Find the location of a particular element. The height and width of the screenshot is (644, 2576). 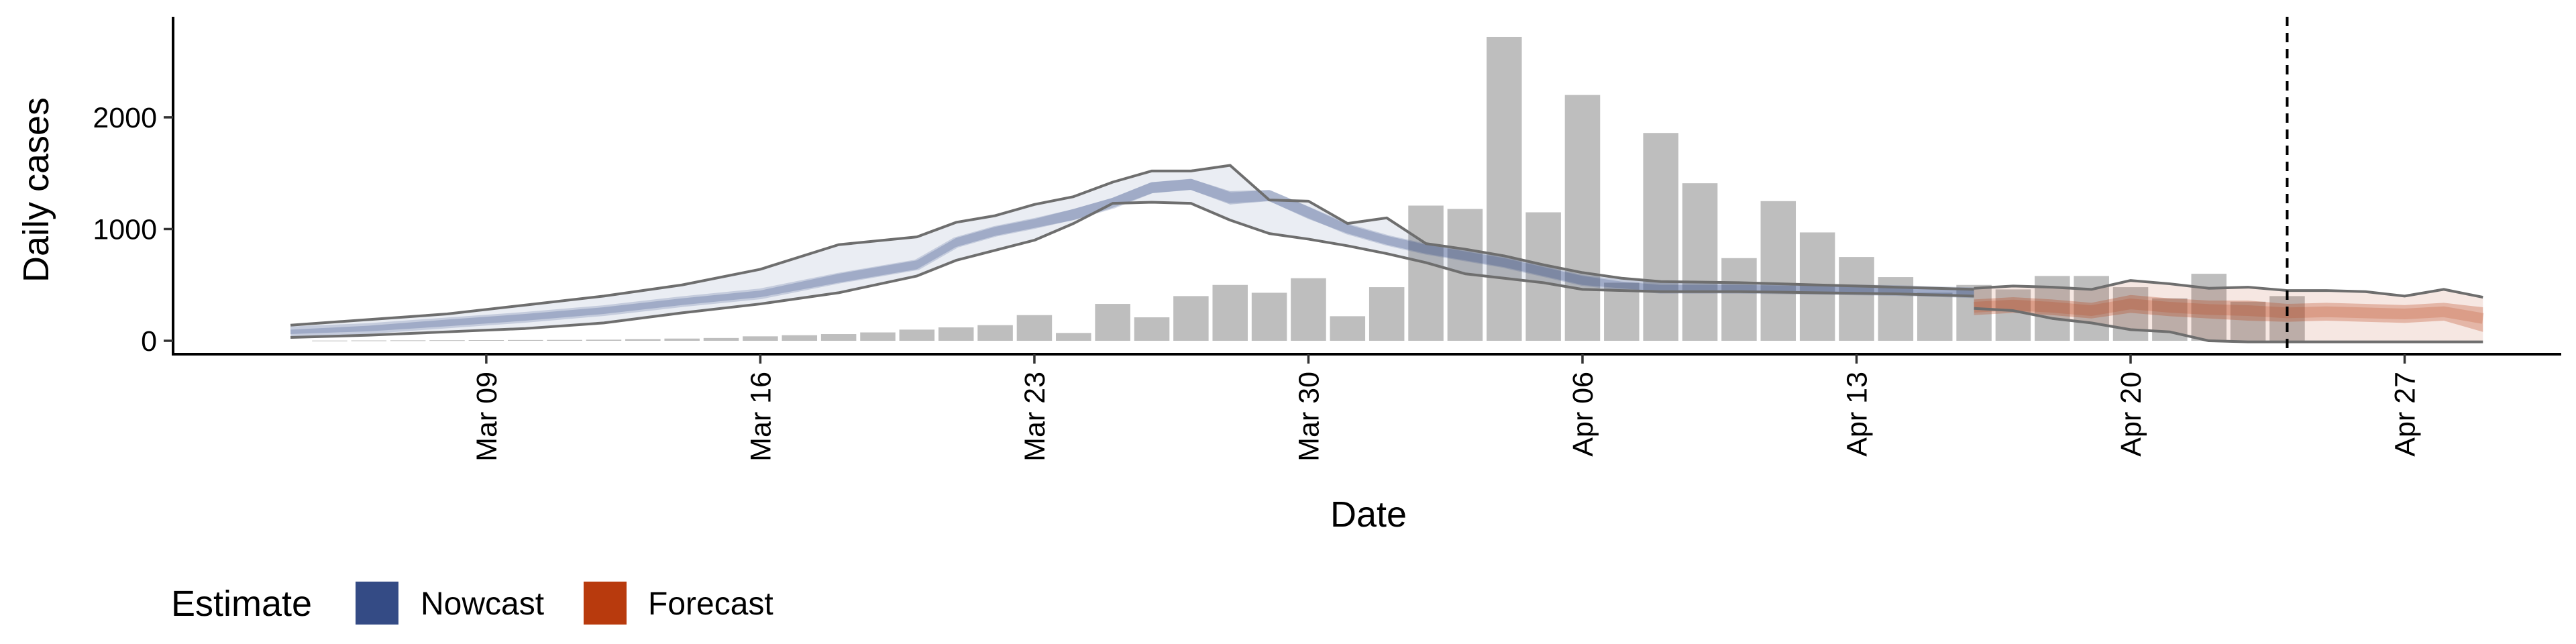

forecast-median-line is located at coordinates (2229, 311).